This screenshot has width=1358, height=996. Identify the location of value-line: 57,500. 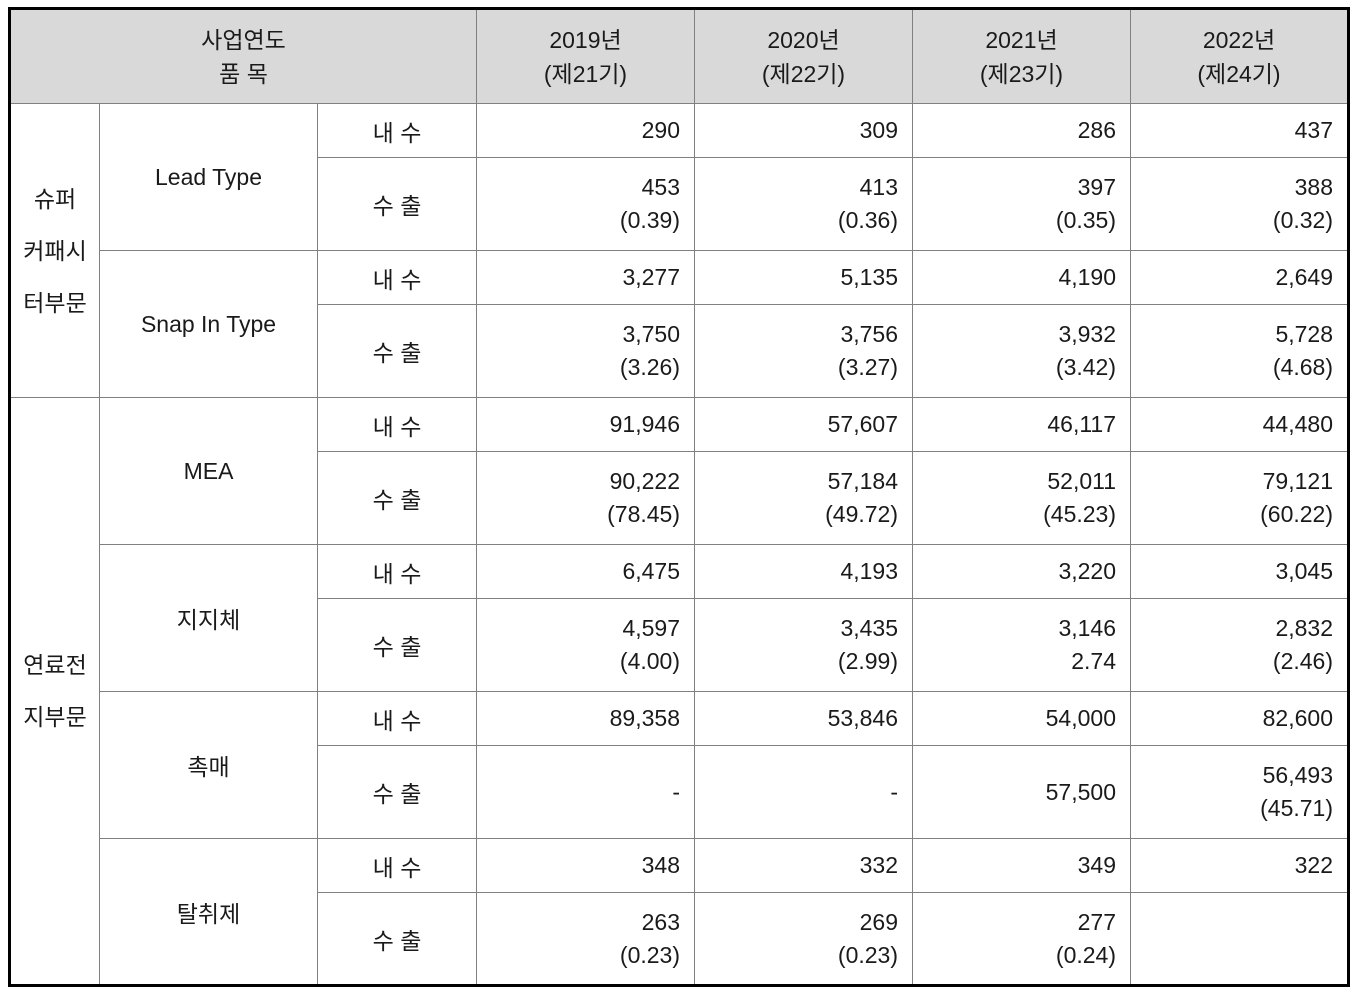
(1080, 791).